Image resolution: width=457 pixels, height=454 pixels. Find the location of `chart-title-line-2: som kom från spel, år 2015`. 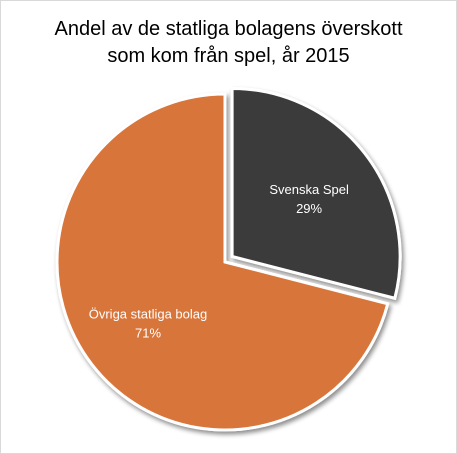

chart-title-line-2: som kom från spel, år 2015 is located at coordinates (228, 56).